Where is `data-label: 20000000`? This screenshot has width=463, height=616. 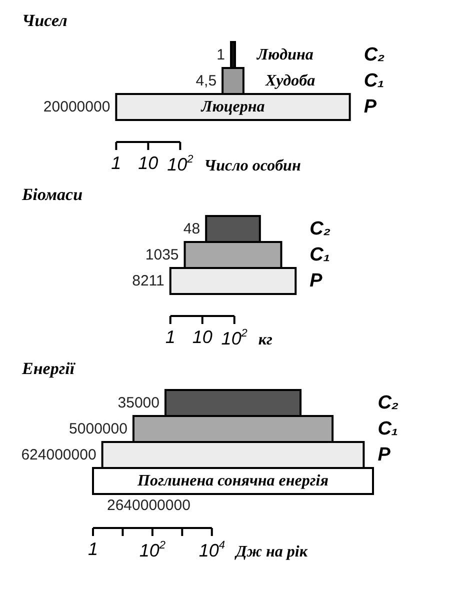
data-label: 20000000 is located at coordinates (76, 107).